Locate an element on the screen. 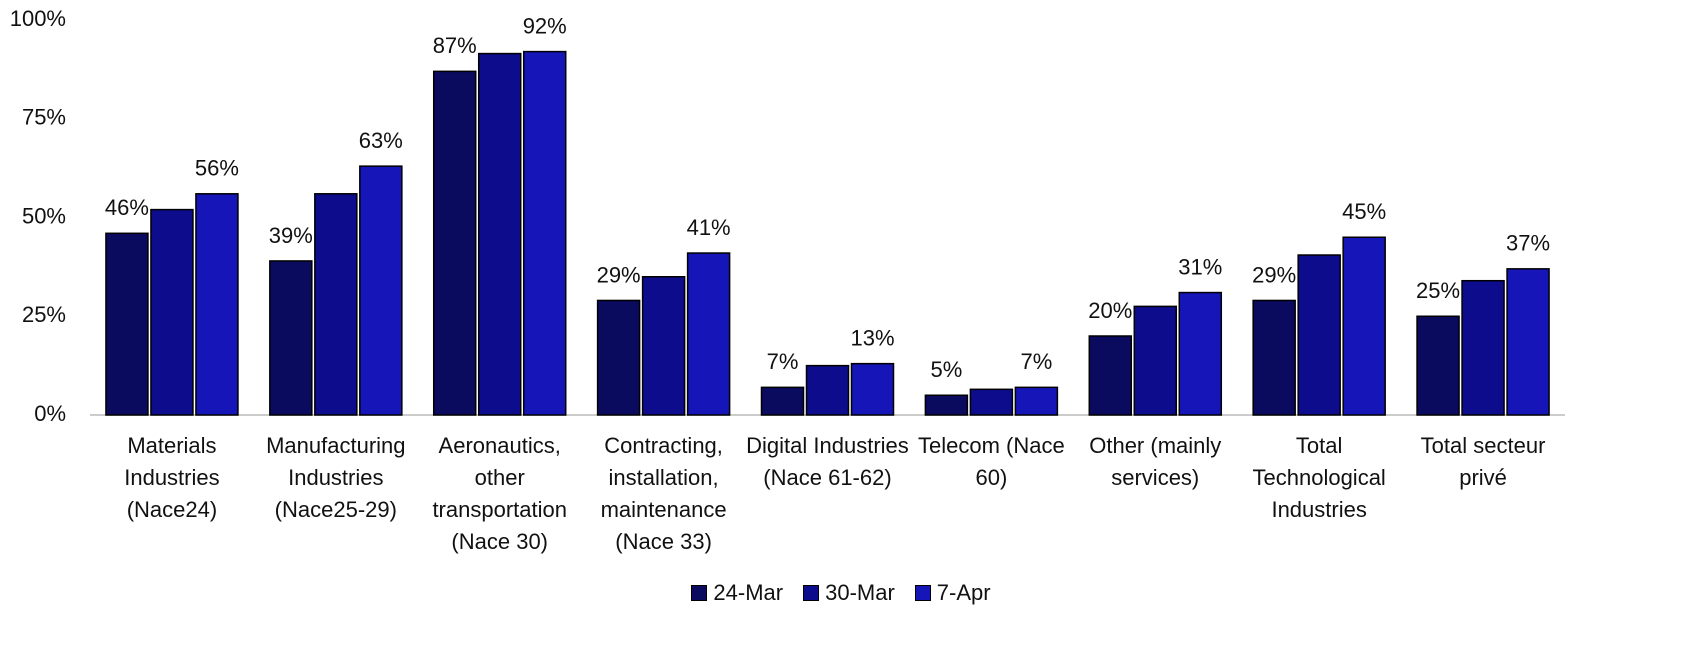  legend-item: 30-Mar is located at coordinates (849, 593).